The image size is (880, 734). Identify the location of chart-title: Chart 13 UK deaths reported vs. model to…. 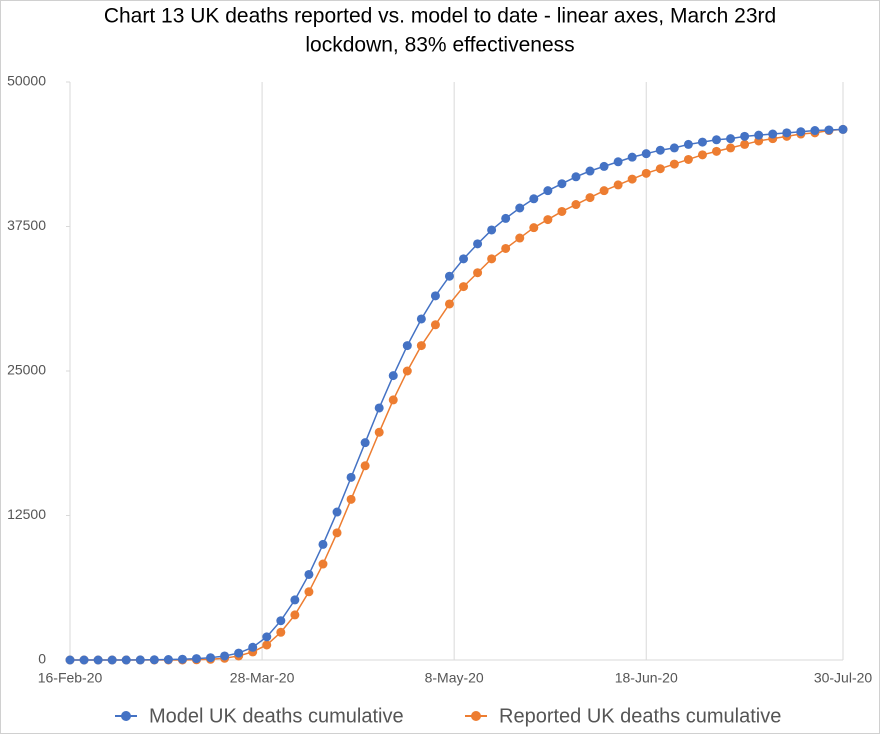
(440, 16).